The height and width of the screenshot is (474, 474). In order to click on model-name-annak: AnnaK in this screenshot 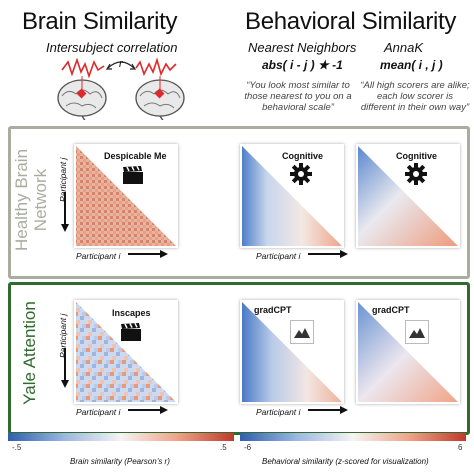, I will do `click(404, 47)`.